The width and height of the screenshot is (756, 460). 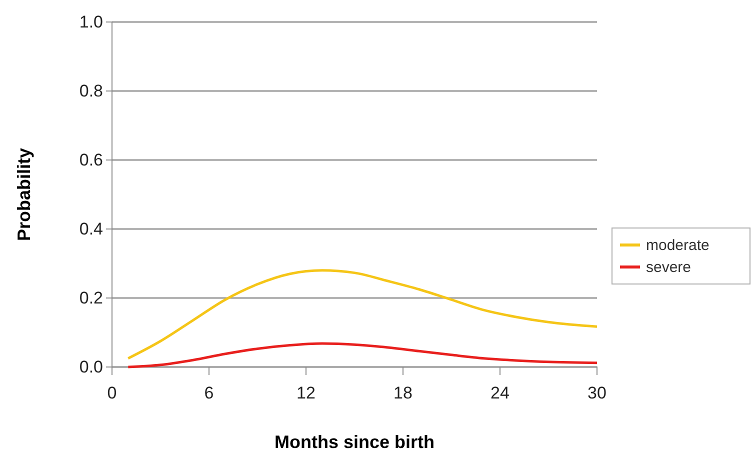 What do you see at coordinates (669, 267) in the screenshot?
I see `legend-label: severe` at bounding box center [669, 267].